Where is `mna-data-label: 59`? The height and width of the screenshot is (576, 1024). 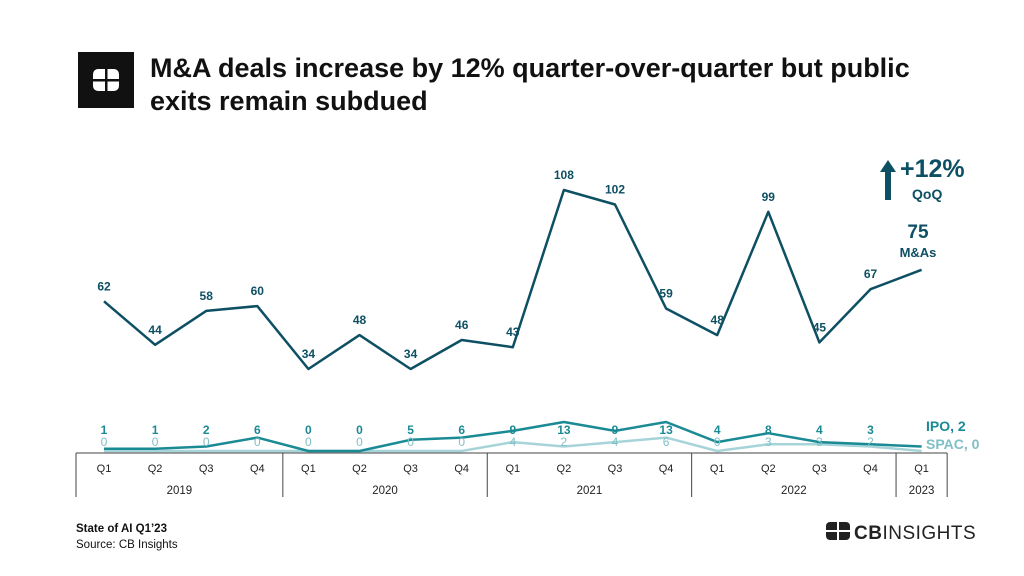
mna-data-label: 59 is located at coordinates (666, 294).